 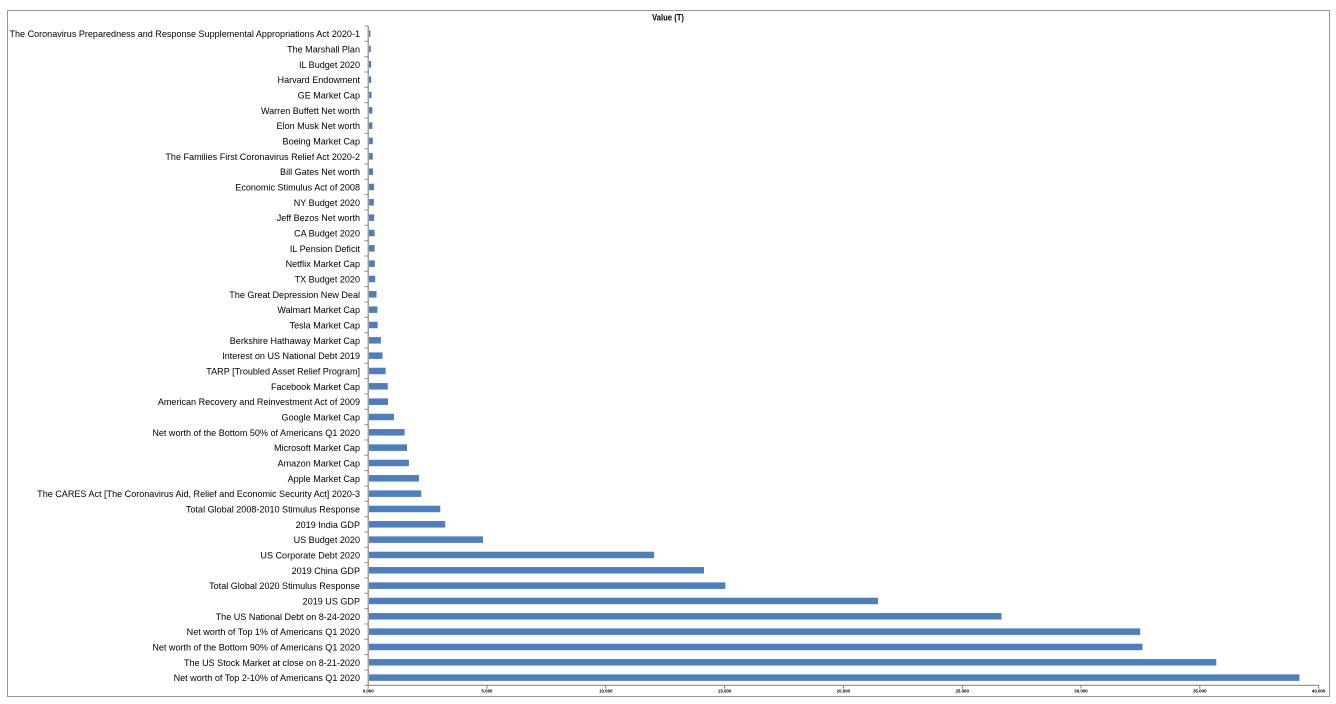 I want to click on svg-text: Berkshire Hathaway Market Cap, so click(x=295, y=341).